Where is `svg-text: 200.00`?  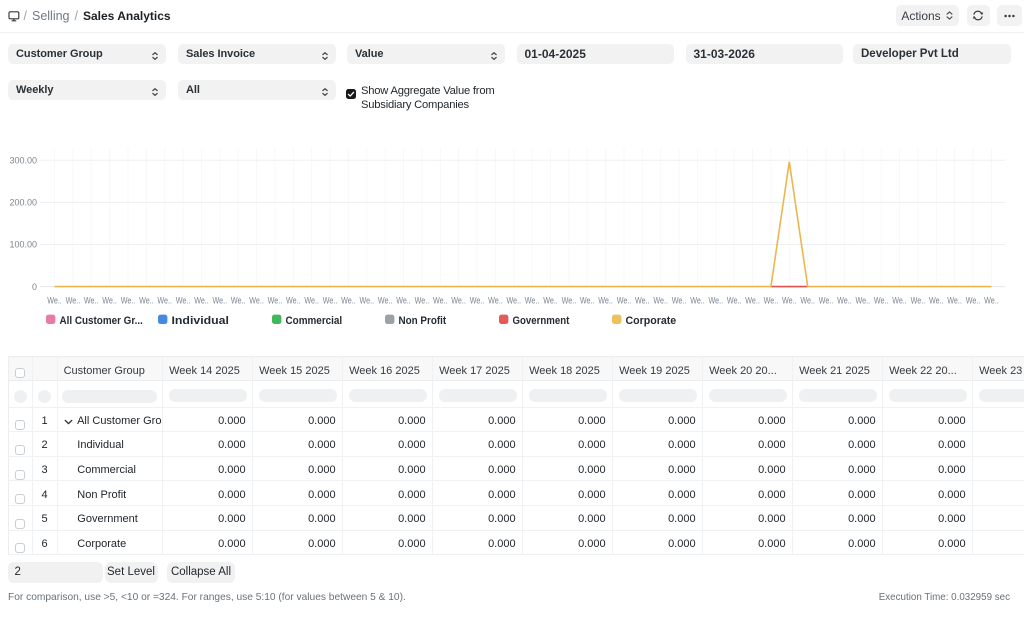 svg-text: 200.00 is located at coordinates (23, 203).